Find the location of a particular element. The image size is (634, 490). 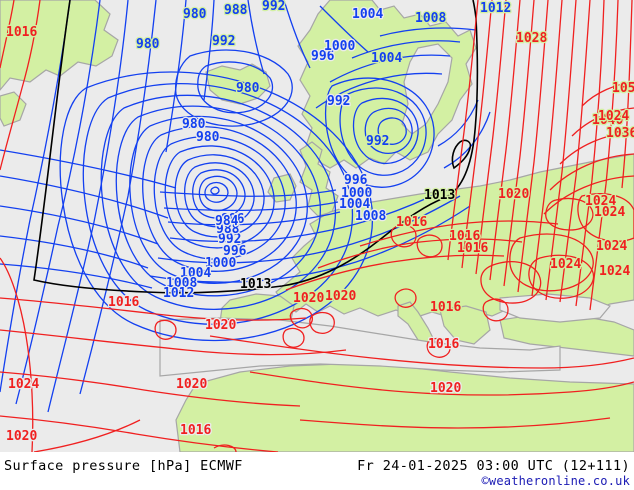

landmass-greenland-south is located at coordinates (13, 109).